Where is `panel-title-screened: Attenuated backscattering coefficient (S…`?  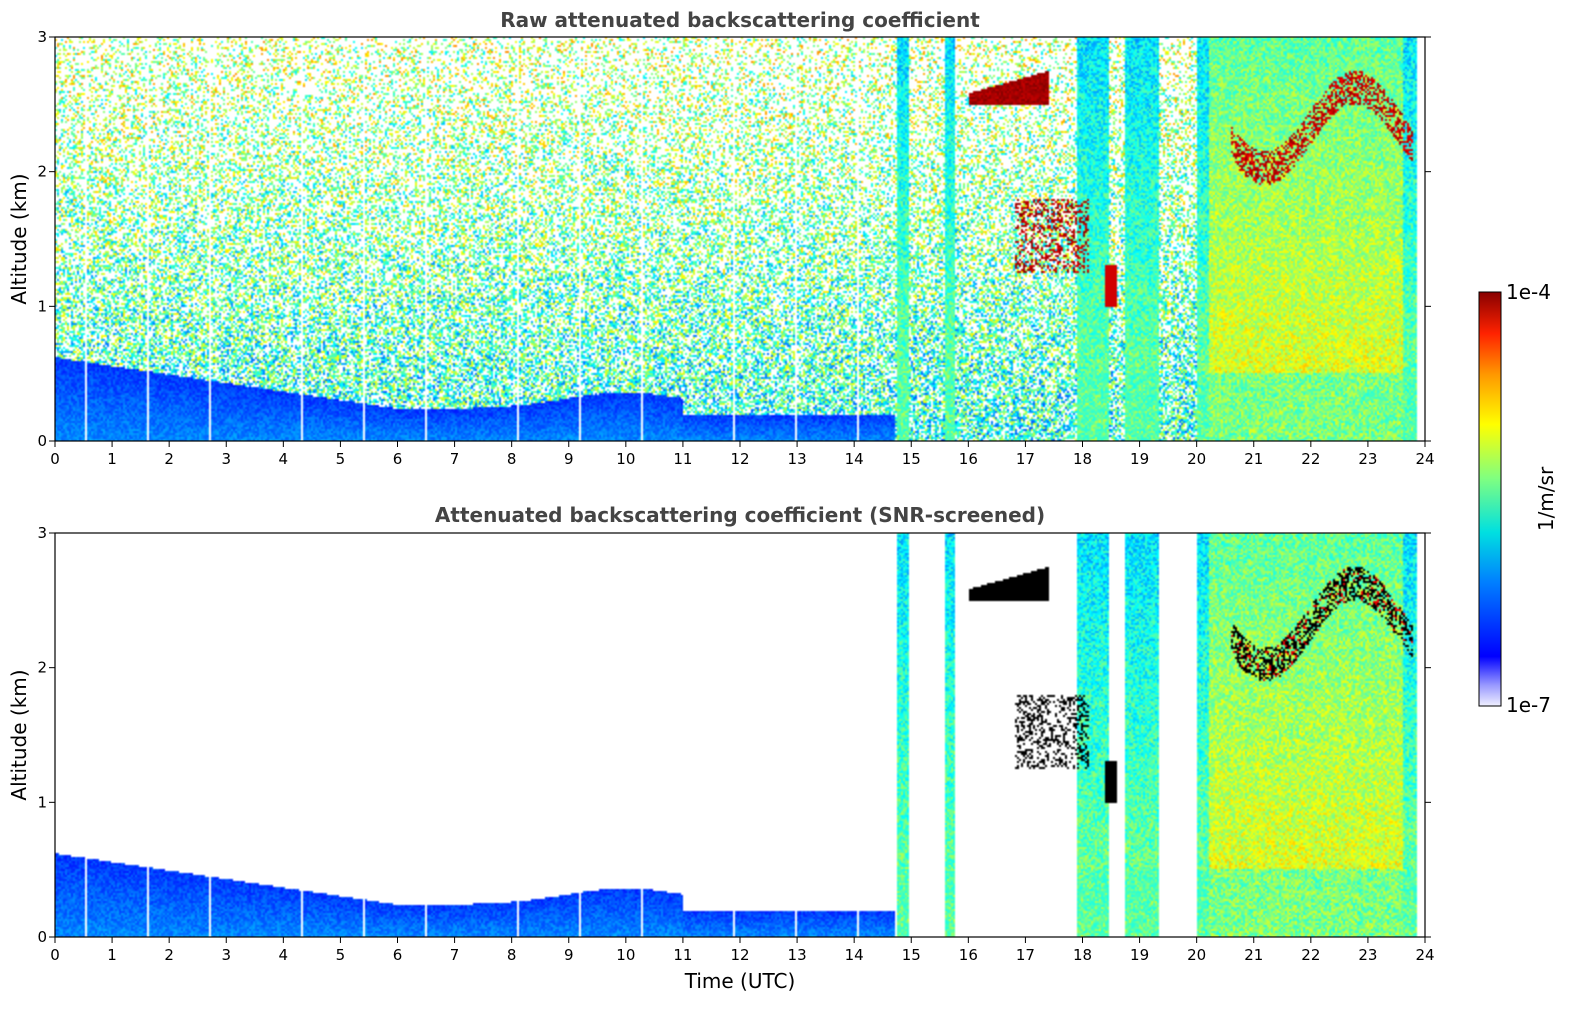
panel-title-screened: Attenuated backscattering coefficient (S… is located at coordinates (740, 515).